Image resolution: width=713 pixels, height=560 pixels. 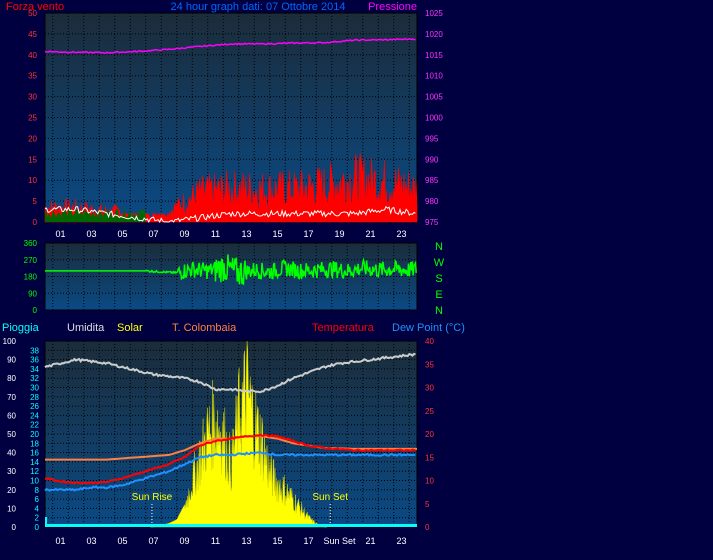 I want to click on tick-label-pressure: 975, so click(x=432, y=222).